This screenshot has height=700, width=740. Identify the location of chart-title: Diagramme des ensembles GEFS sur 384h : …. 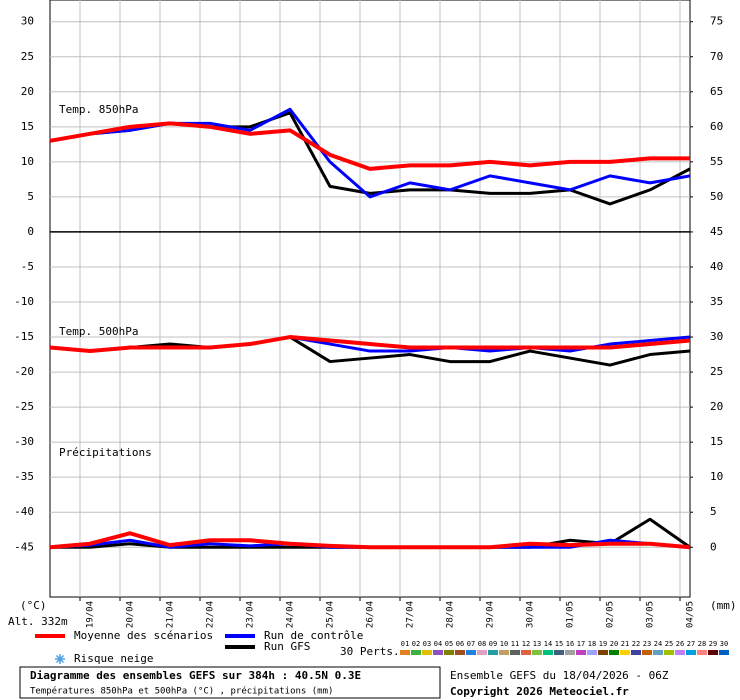
(195, 675).